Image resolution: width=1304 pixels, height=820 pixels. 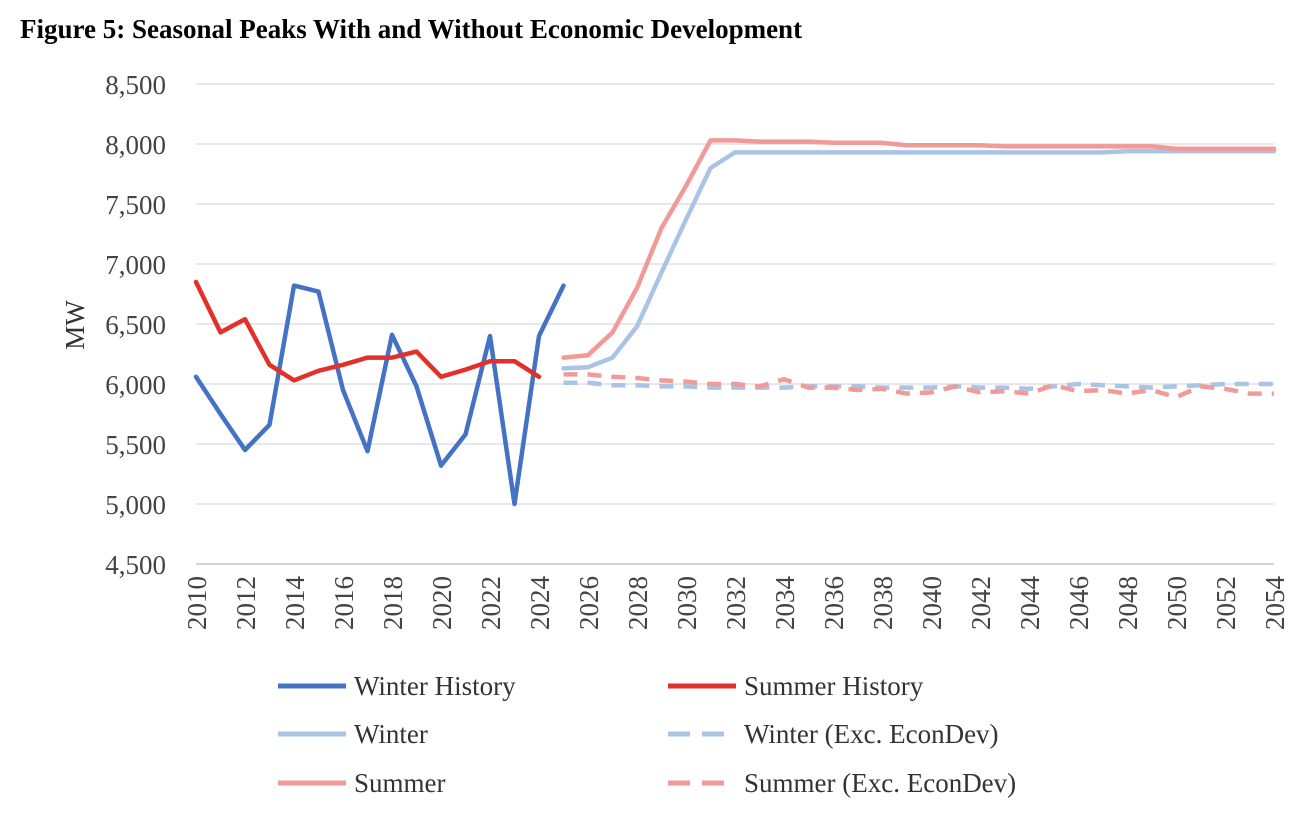 What do you see at coordinates (135, 145) in the screenshot?
I see `y-tick-label: 8,000` at bounding box center [135, 145].